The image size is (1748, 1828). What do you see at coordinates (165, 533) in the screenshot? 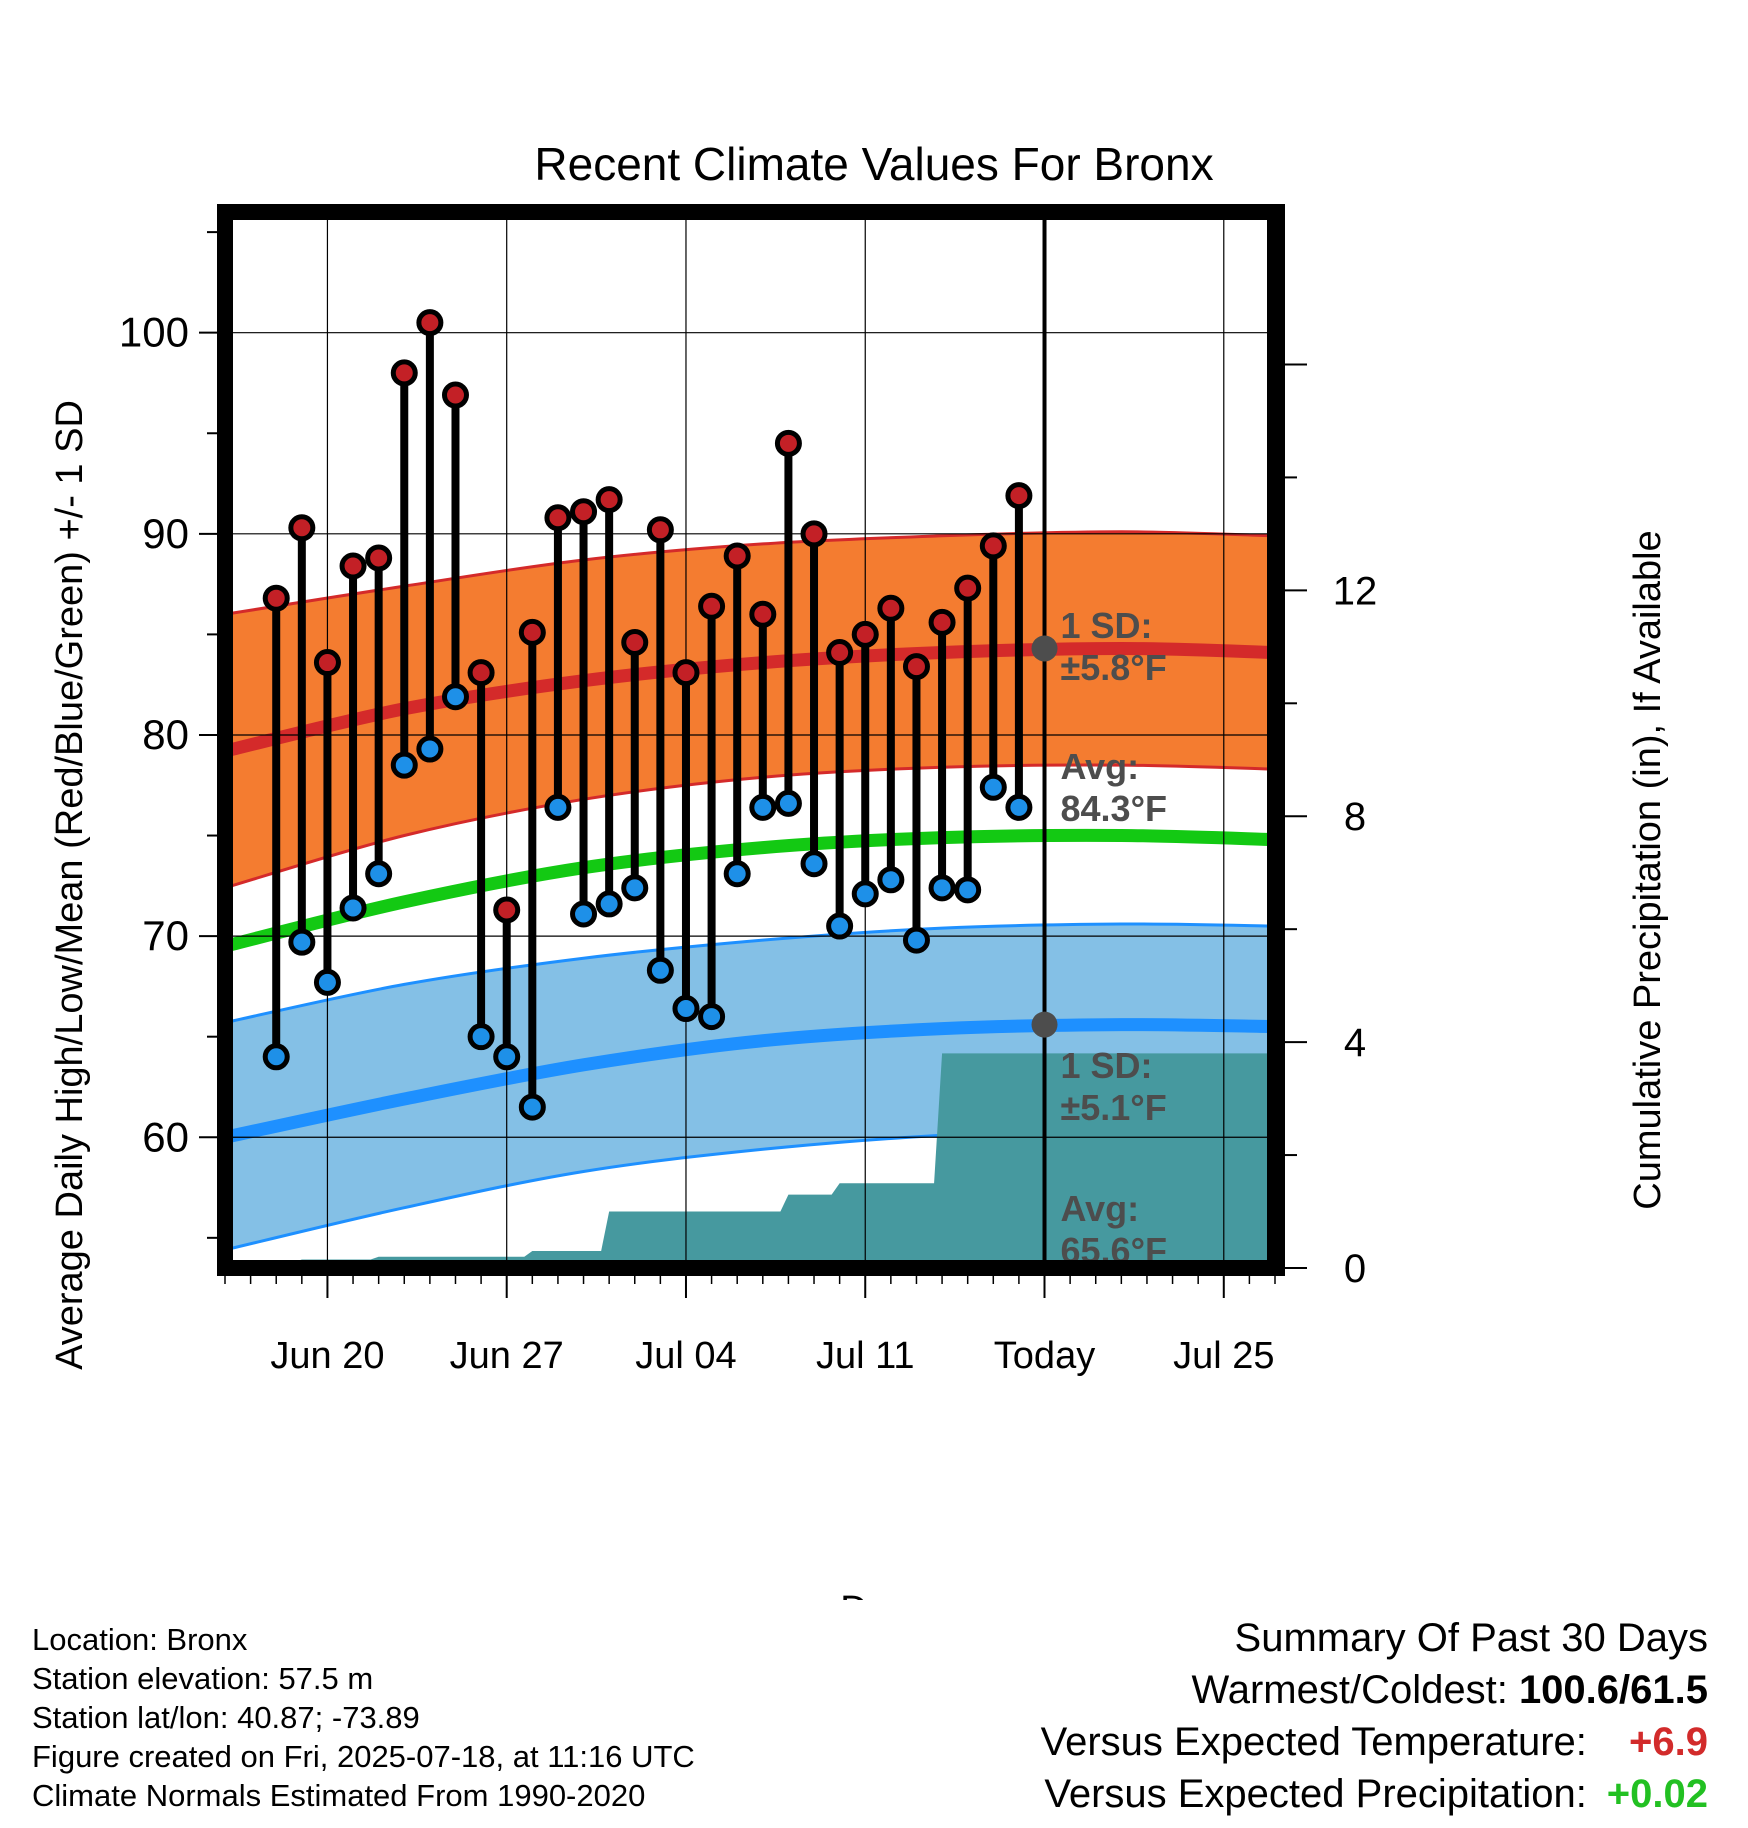
I see `y-tick-label: 90` at bounding box center [165, 533].